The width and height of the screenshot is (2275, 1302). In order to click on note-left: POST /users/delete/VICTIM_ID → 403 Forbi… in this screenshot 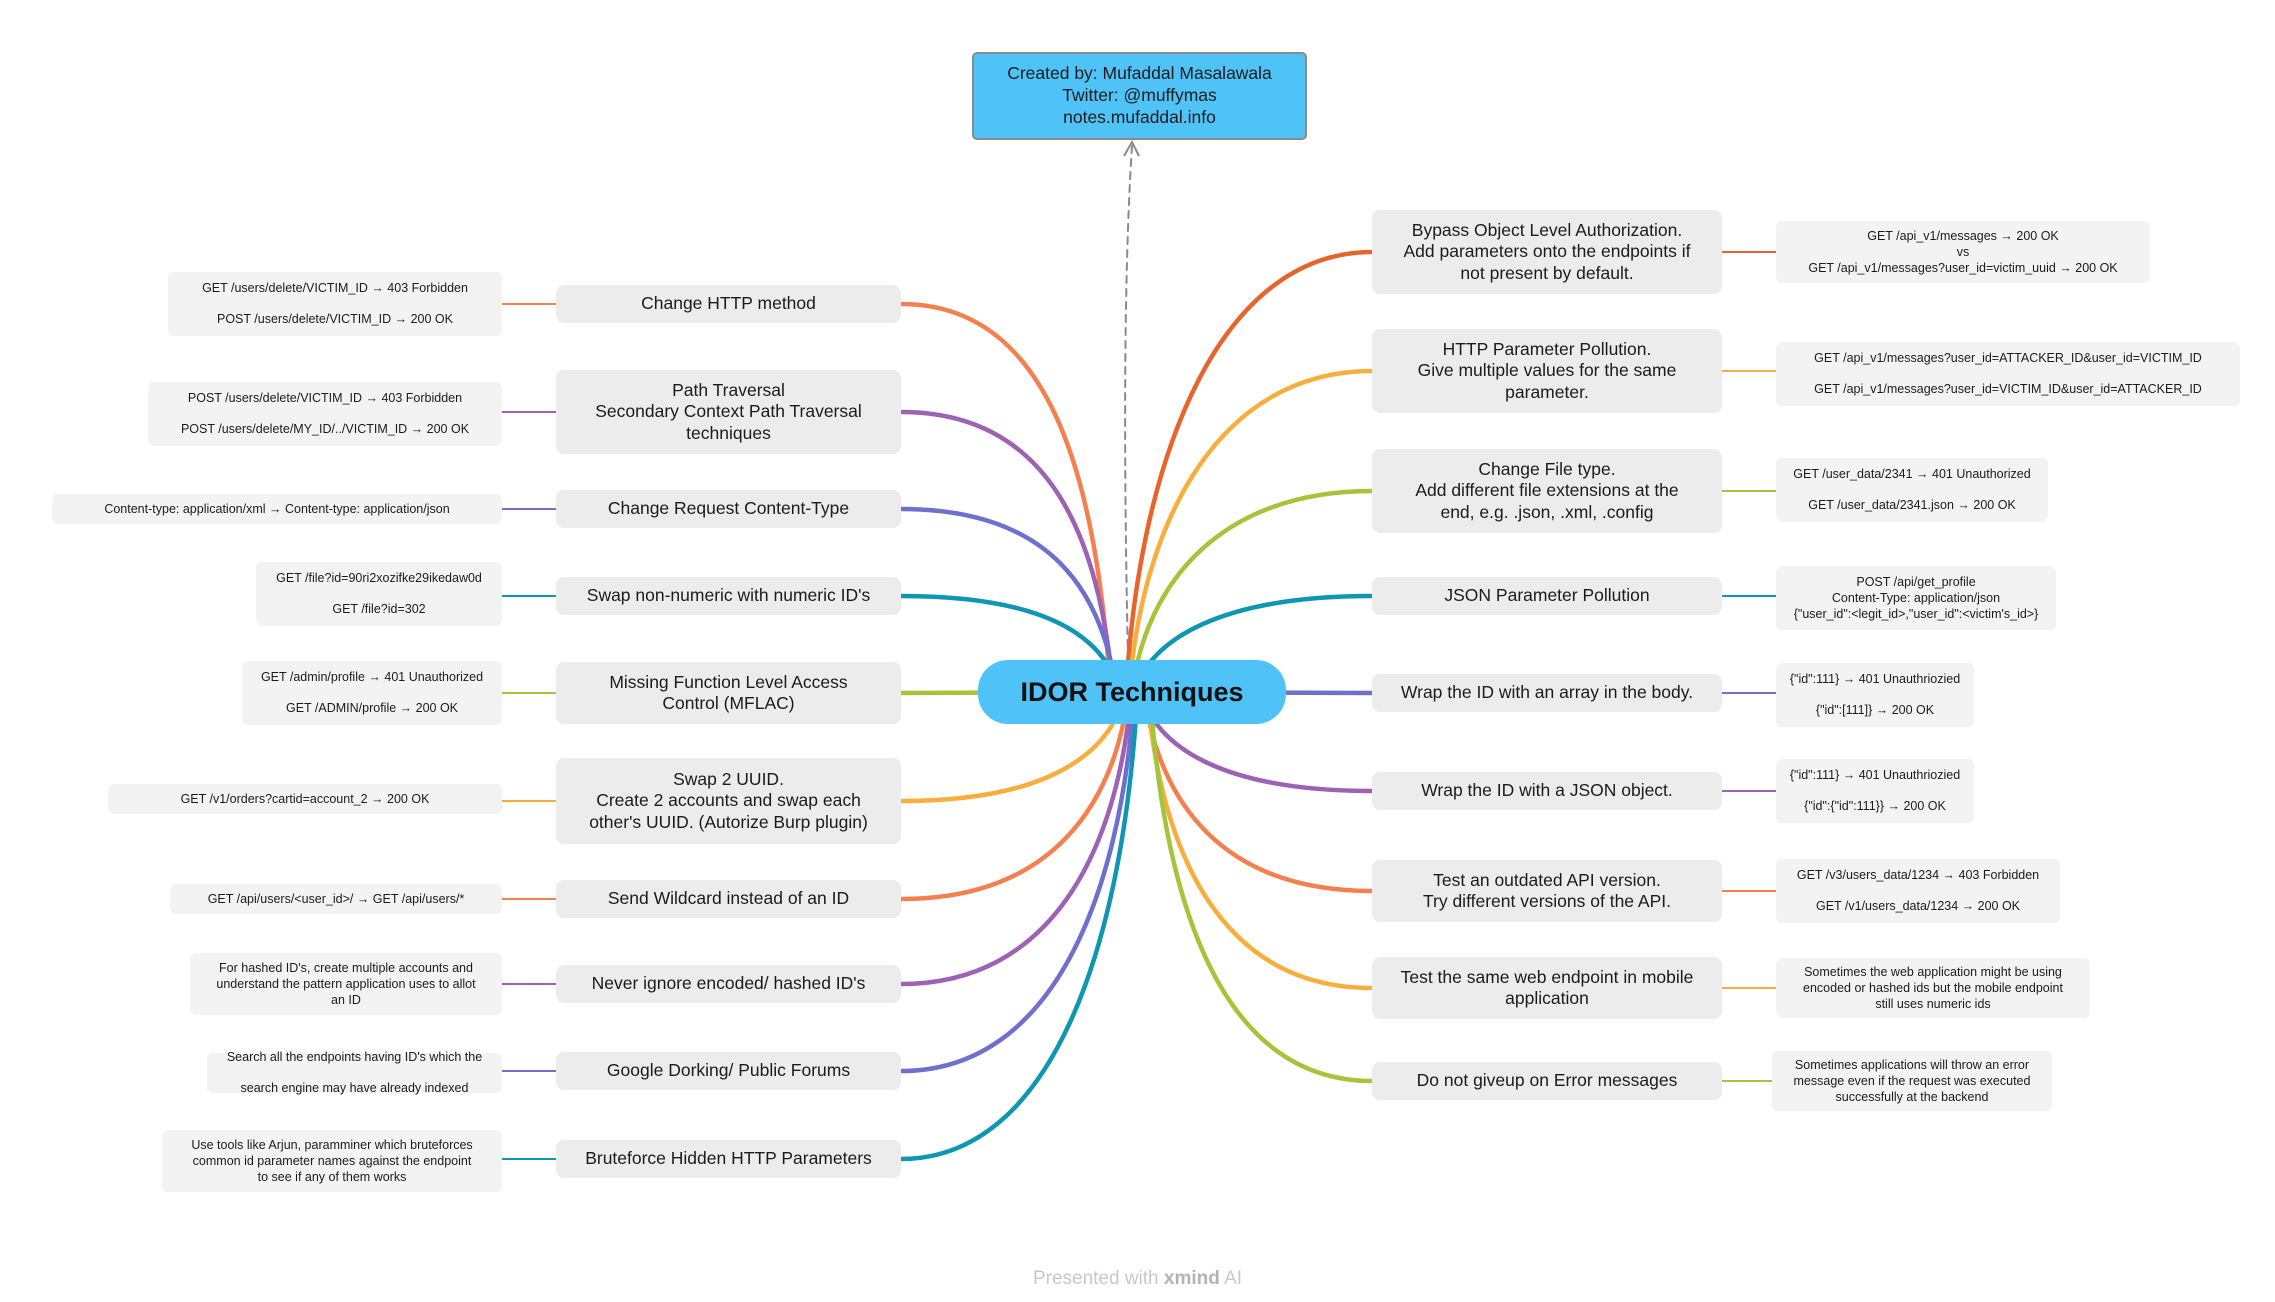, I will do `click(325, 414)`.